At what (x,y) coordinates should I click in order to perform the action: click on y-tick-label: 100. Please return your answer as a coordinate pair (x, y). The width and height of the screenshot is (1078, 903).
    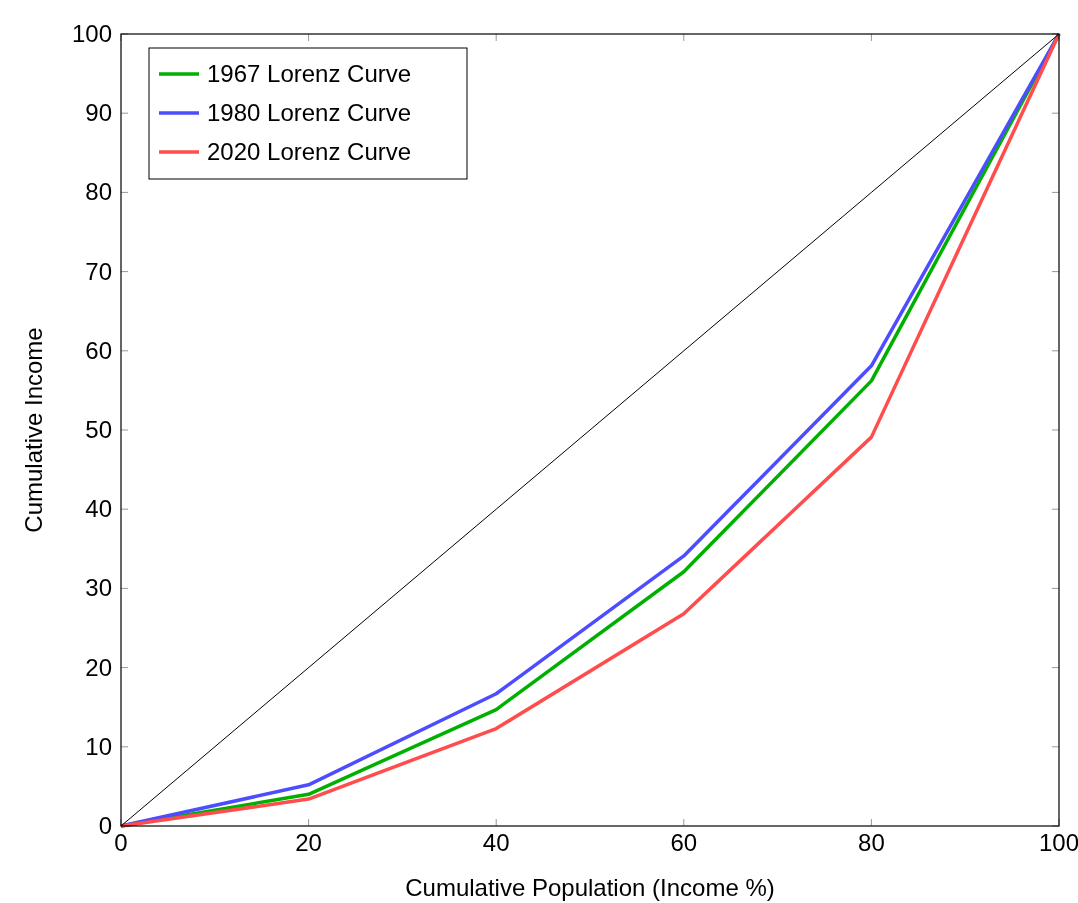
    Looking at the image, I should click on (91, 33).